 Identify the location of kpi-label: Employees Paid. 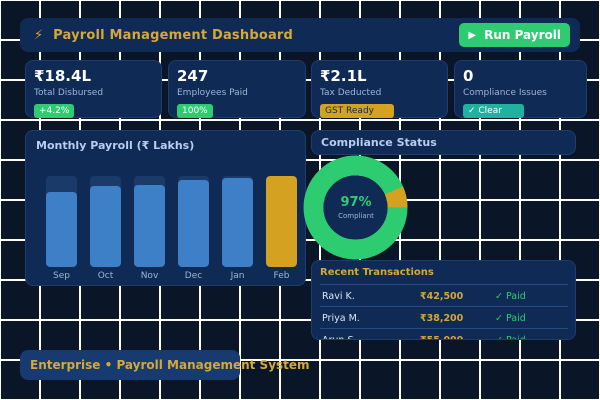
(212, 93).